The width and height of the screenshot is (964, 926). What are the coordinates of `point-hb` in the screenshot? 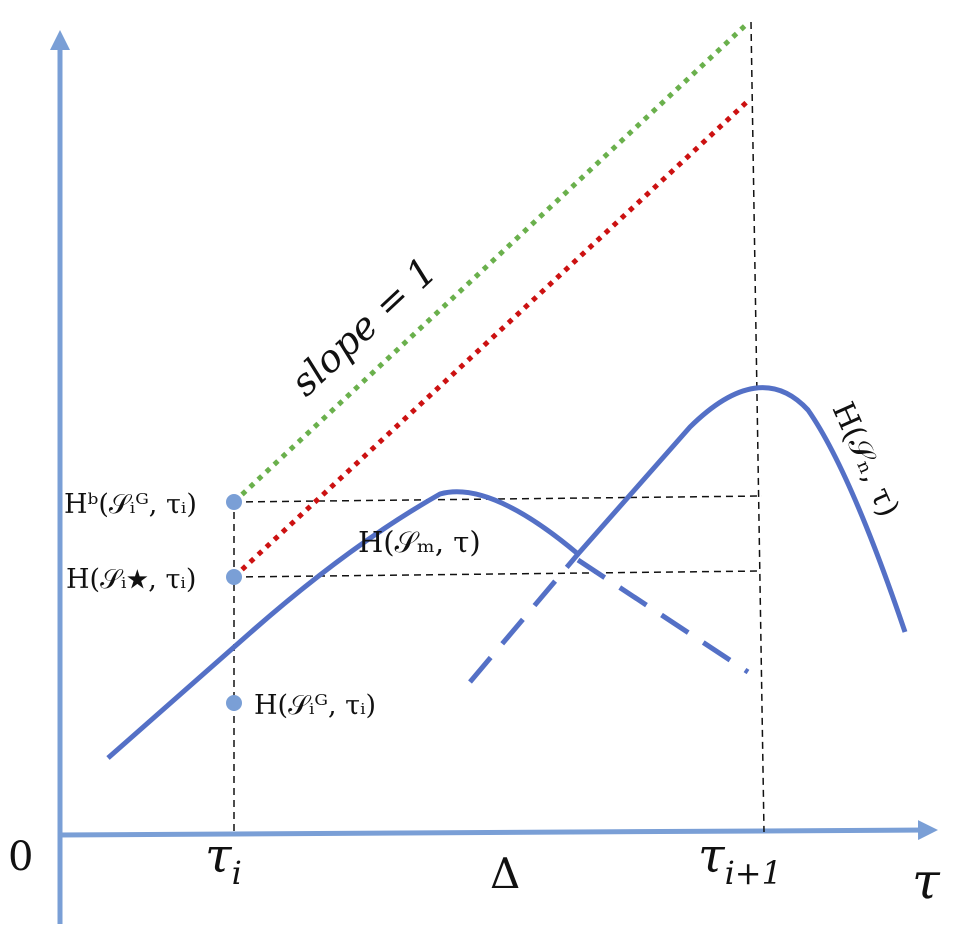 It's located at (234, 502).